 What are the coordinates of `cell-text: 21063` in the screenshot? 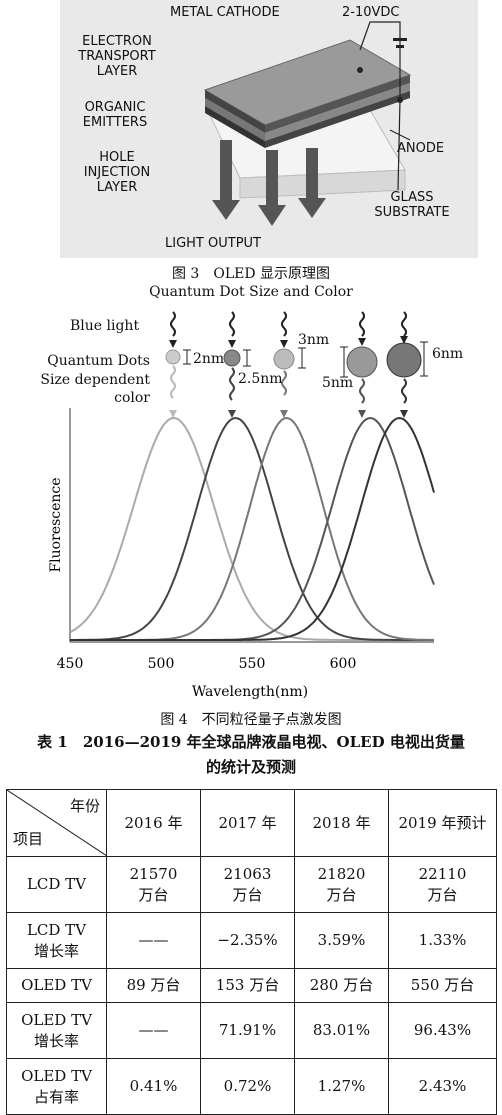 It's located at (247, 873).